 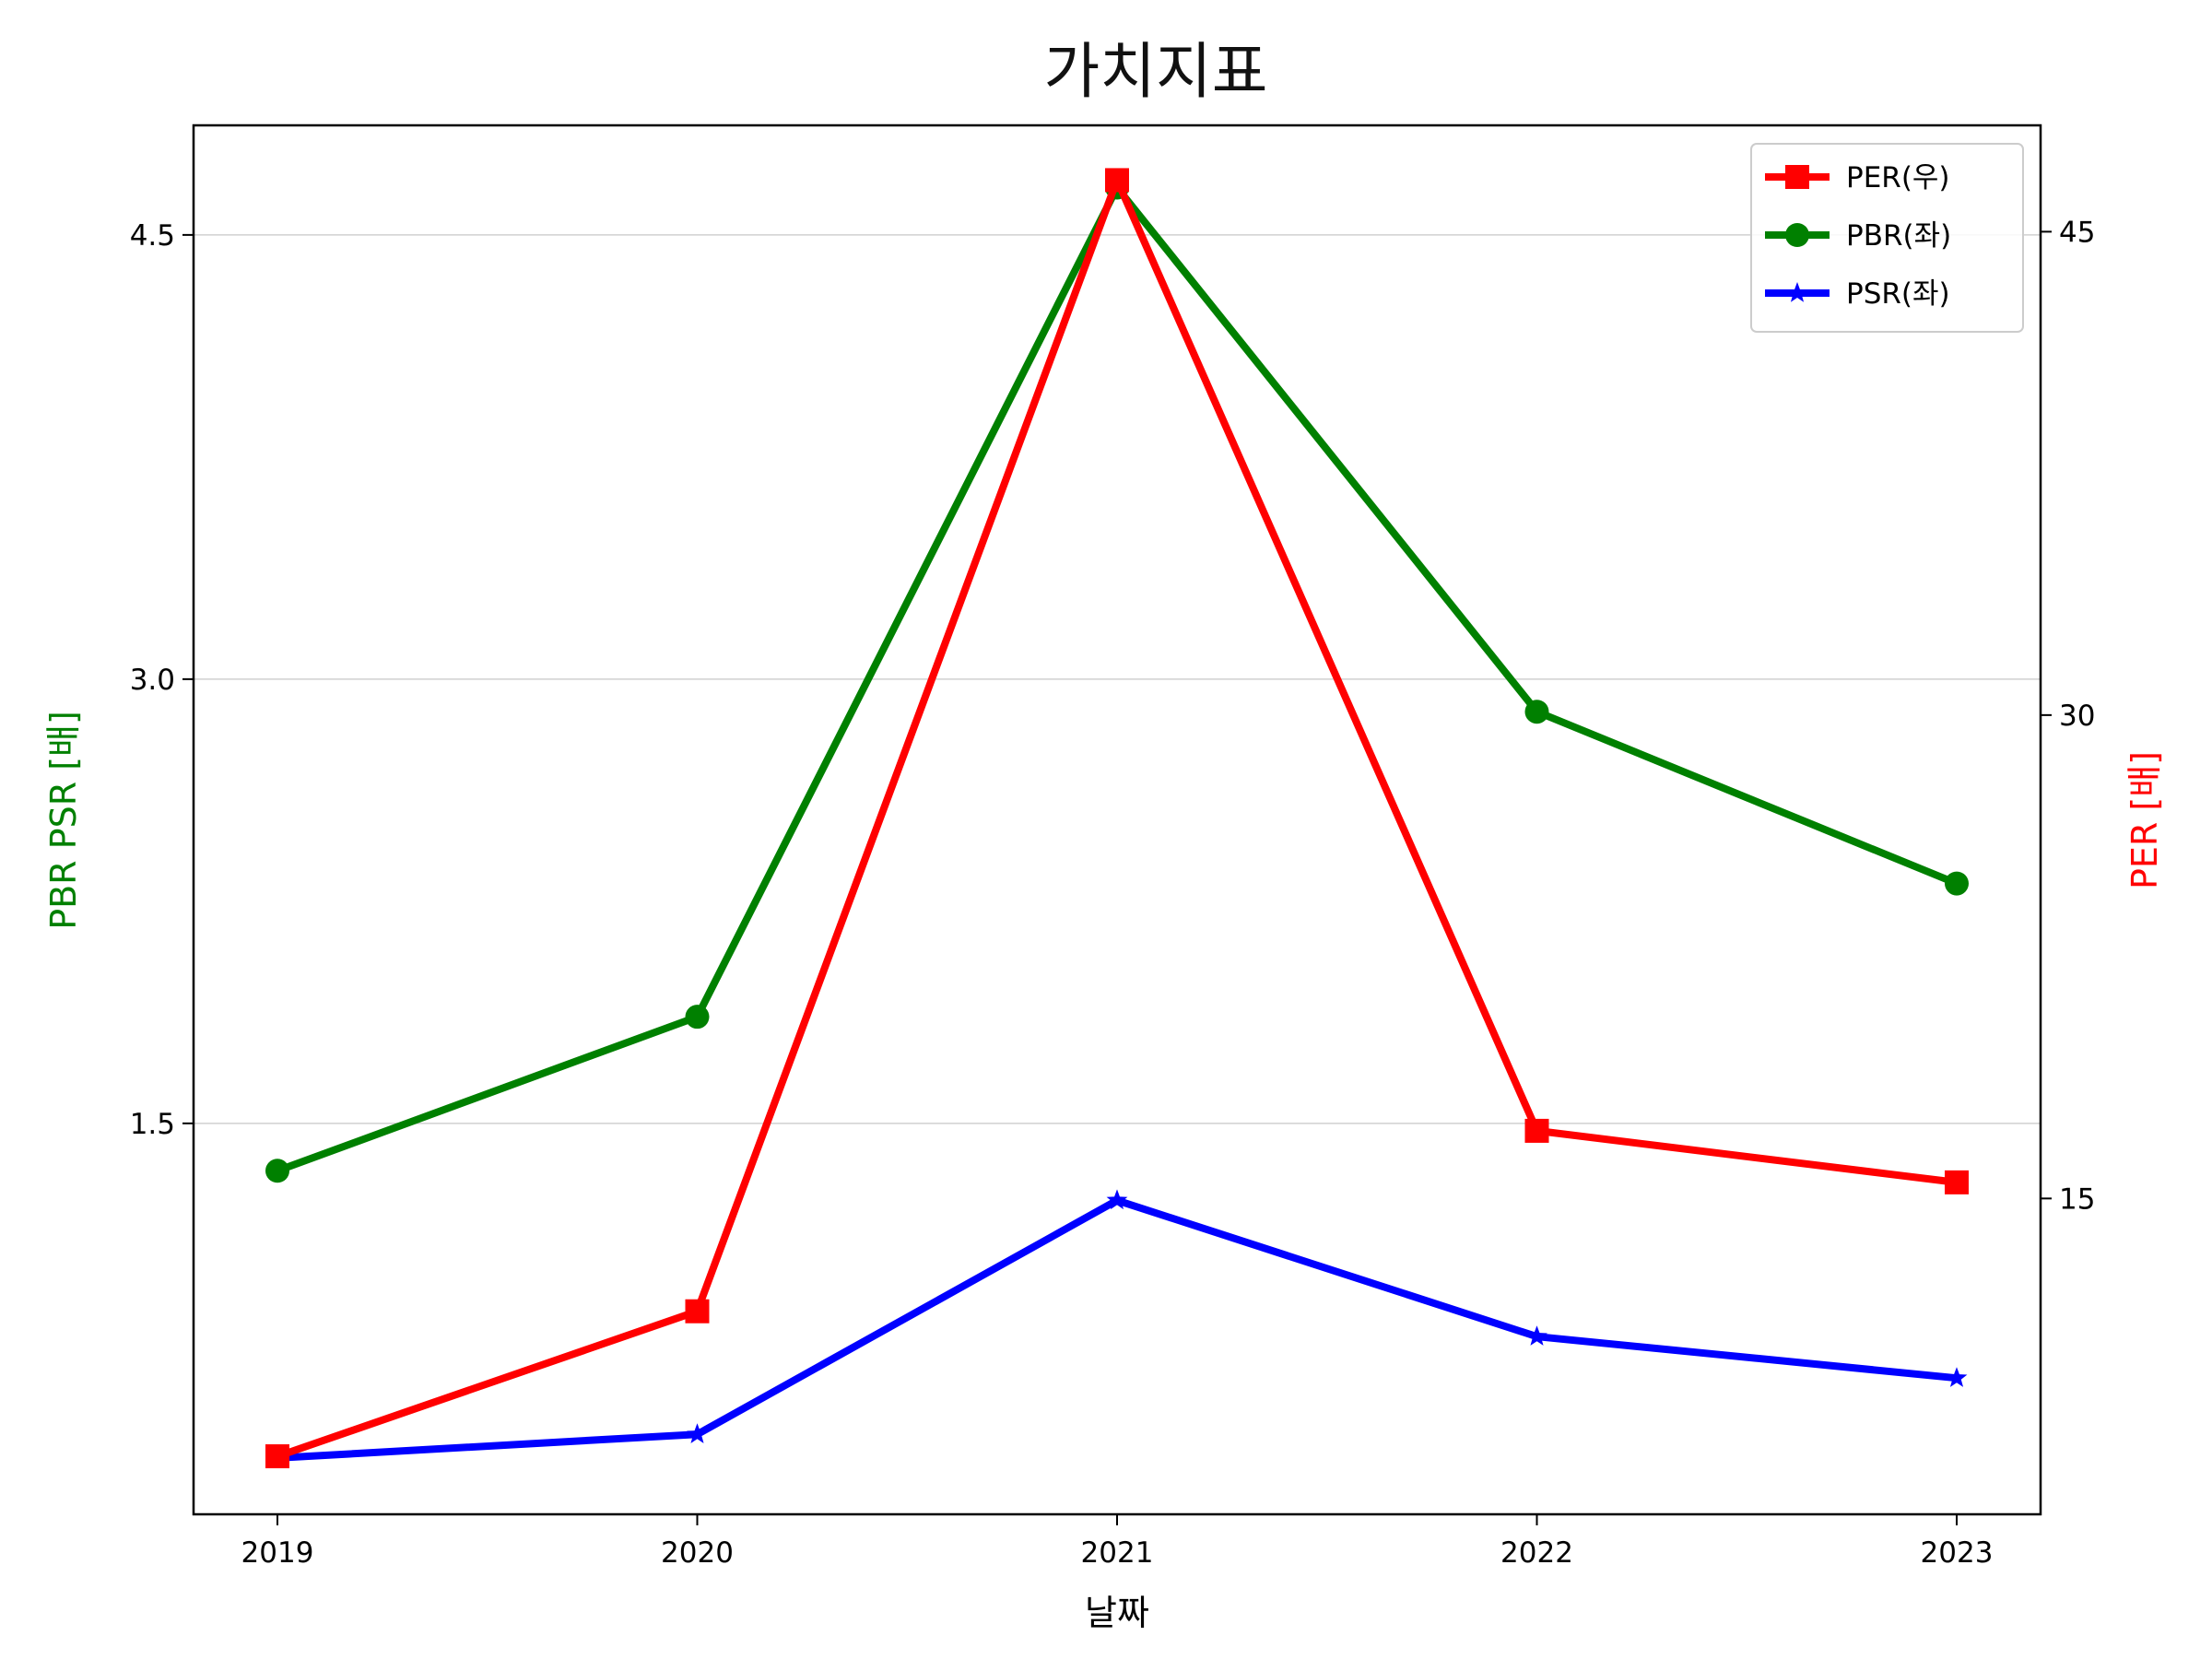 I want to click on legend-entry: PBR(좌), so click(x=1858, y=236).